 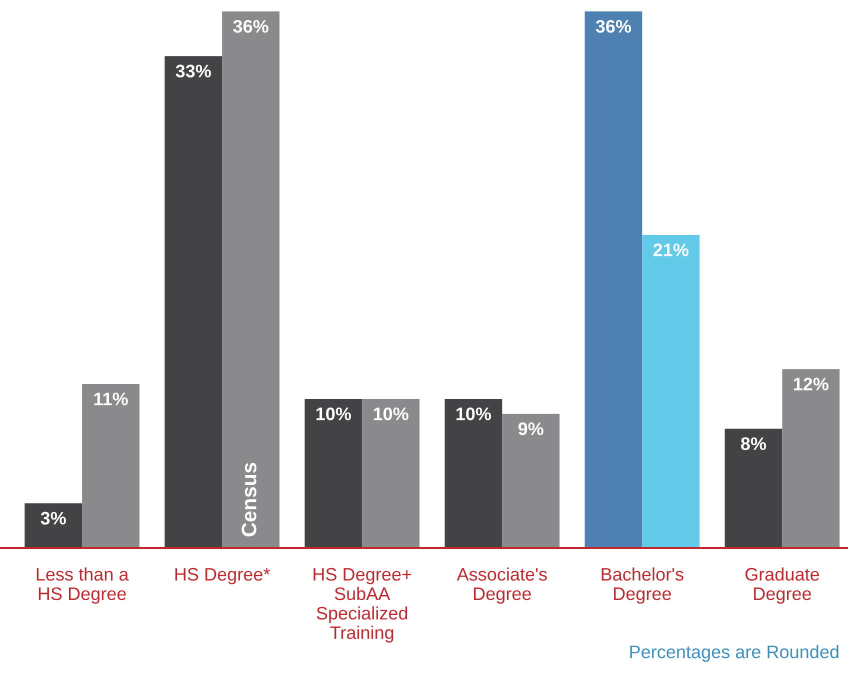 I want to click on data-label: 11%, so click(x=111, y=399).